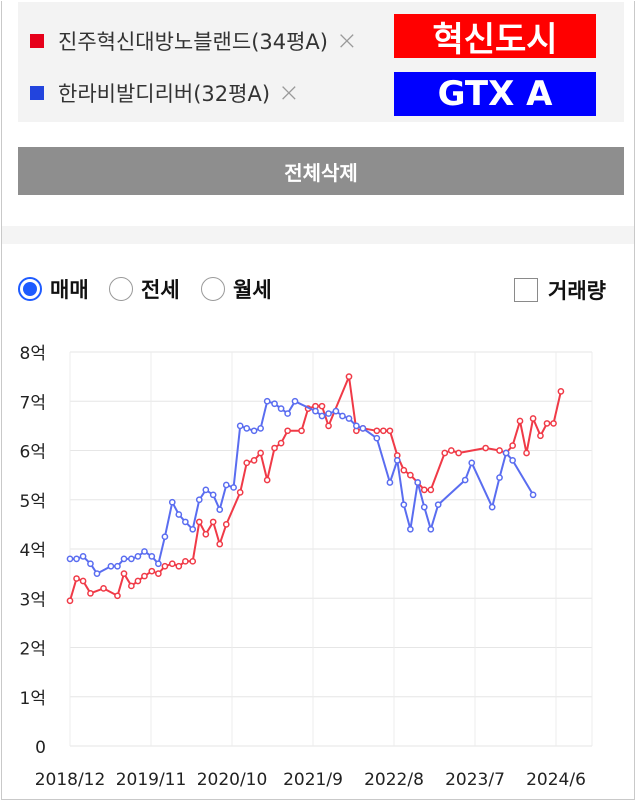  Describe the element at coordinates (252, 290) in the screenshot. I see `radio-label: 월세` at that location.